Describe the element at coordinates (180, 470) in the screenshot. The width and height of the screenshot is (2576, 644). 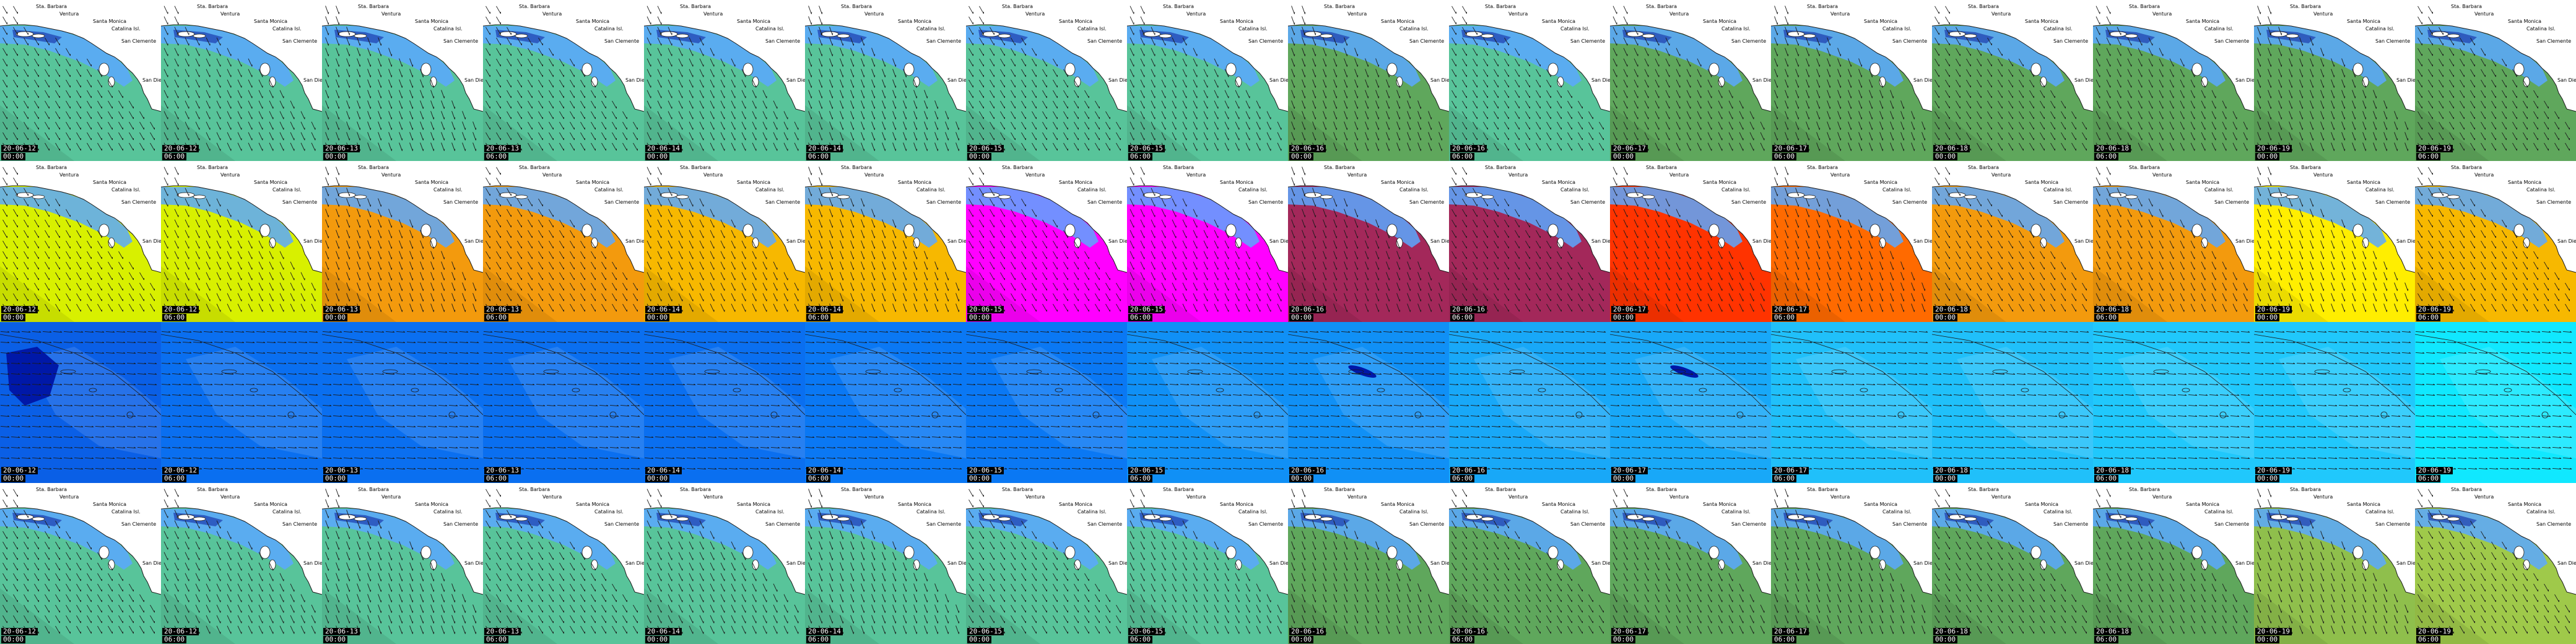
I see `date-stamp: 20-06-12` at that location.